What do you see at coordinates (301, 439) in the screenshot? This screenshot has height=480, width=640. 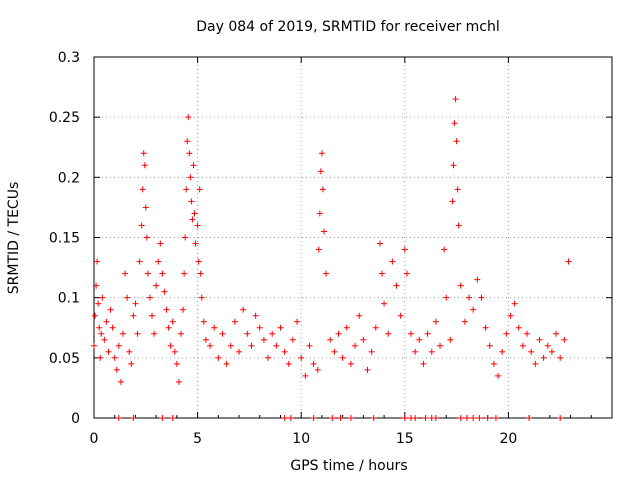 I see `x-tick-label: 10` at bounding box center [301, 439].